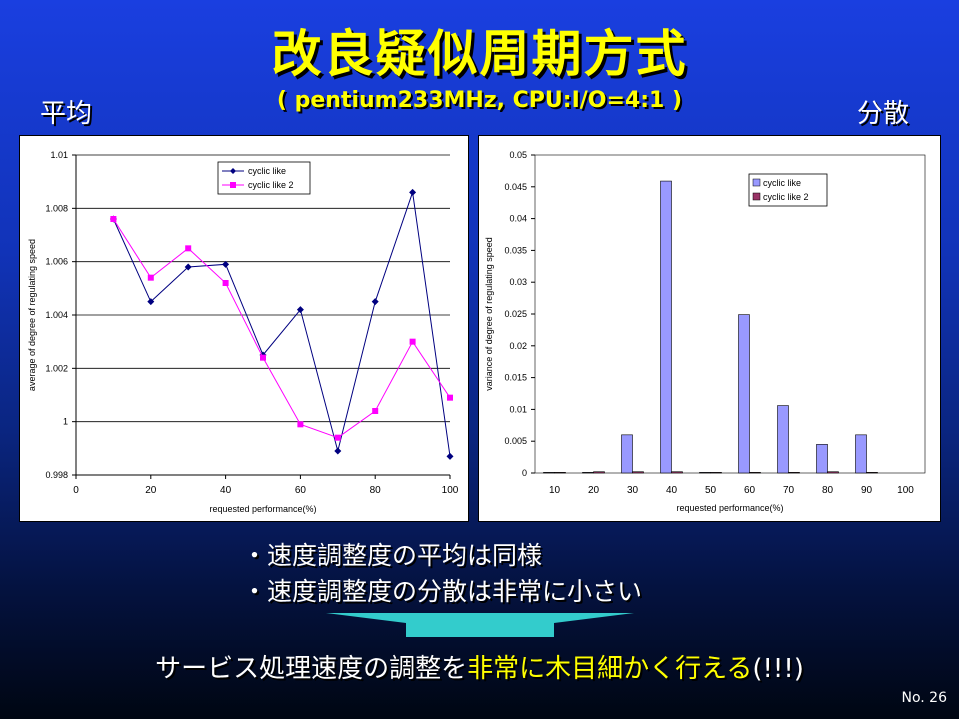 This screenshot has height=719, width=959. What do you see at coordinates (65, 422) in the screenshot?
I see `y-tick-label: 1` at bounding box center [65, 422].